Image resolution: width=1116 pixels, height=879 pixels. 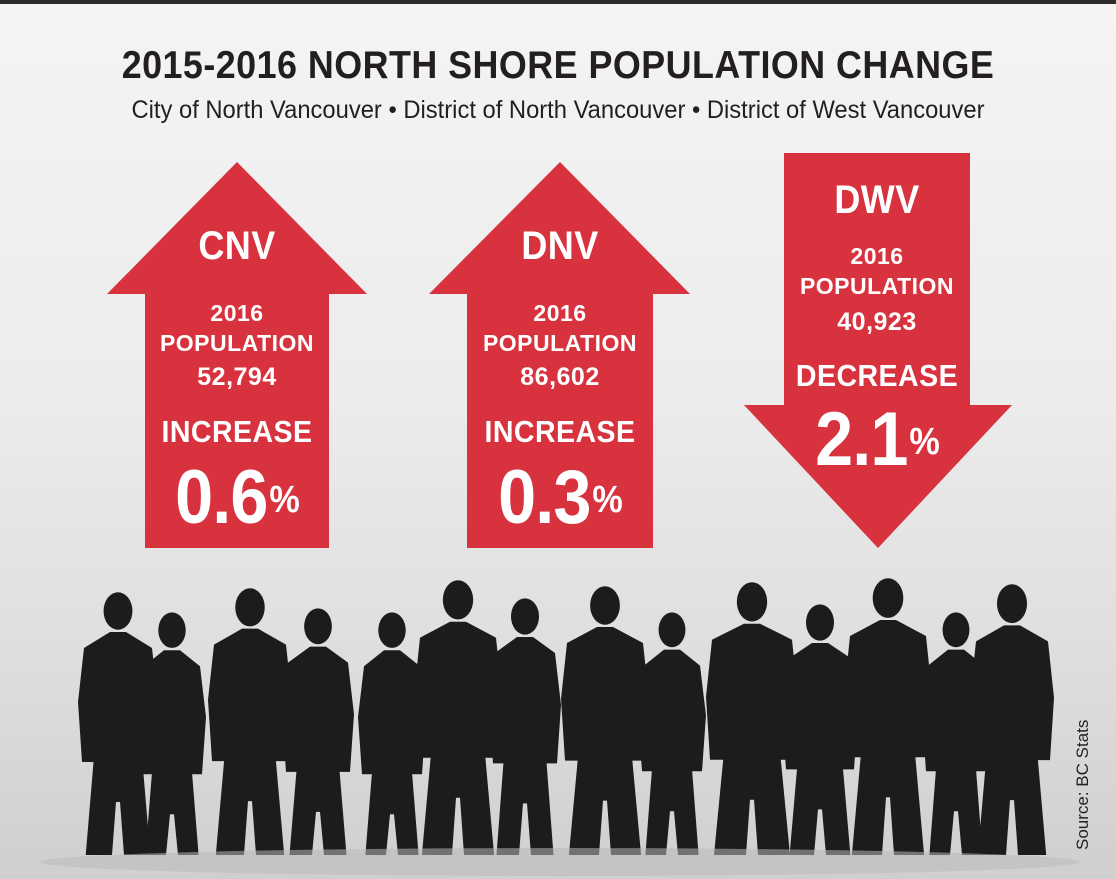 What do you see at coordinates (237, 313) in the screenshot?
I see `cnv-year: 2016` at bounding box center [237, 313].